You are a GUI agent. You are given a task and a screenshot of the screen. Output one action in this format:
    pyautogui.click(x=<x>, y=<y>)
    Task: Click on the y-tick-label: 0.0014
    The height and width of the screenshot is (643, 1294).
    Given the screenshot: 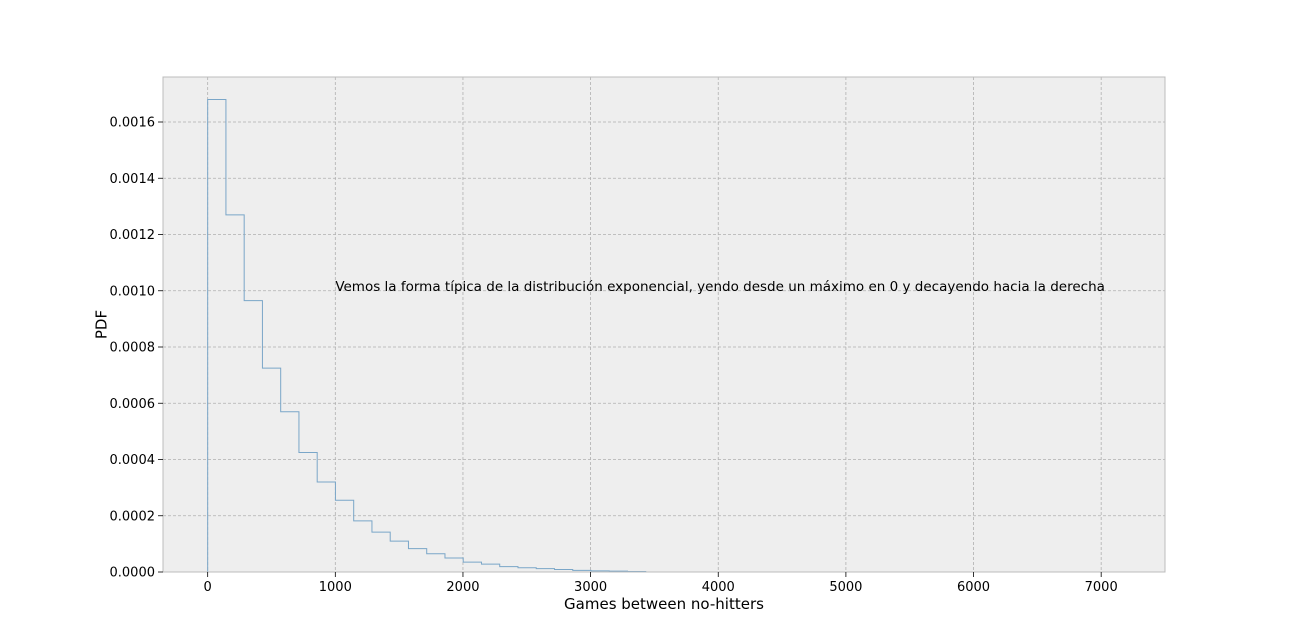 What is the action you would take?
    pyautogui.click(x=133, y=179)
    